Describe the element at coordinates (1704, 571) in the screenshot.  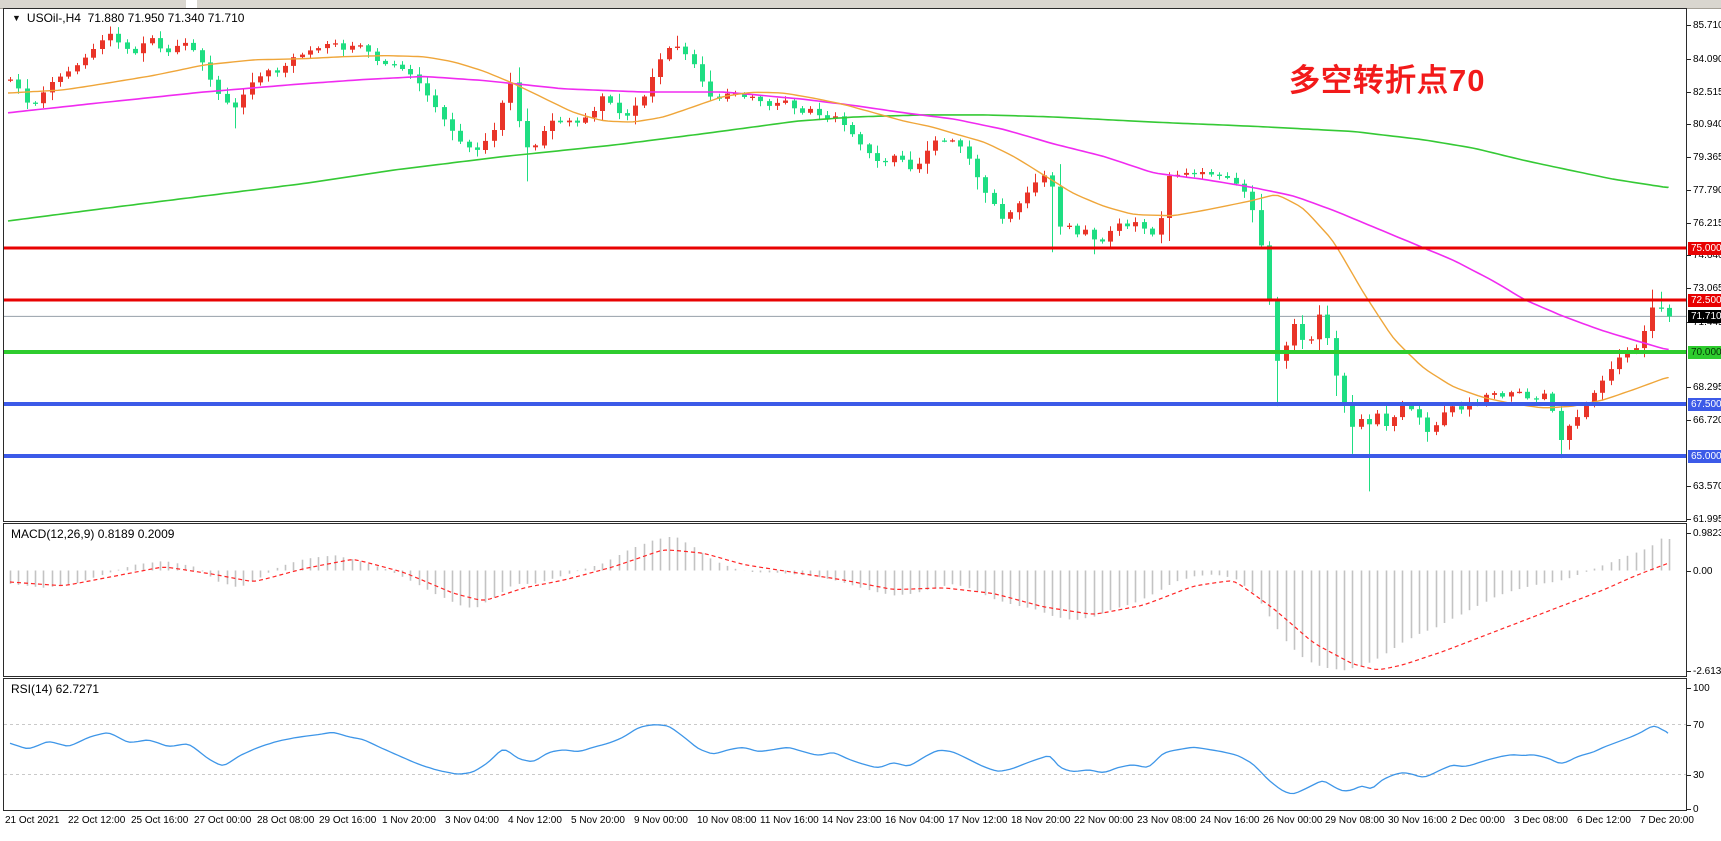
I see `macd-tick-label: 0.00` at that location.